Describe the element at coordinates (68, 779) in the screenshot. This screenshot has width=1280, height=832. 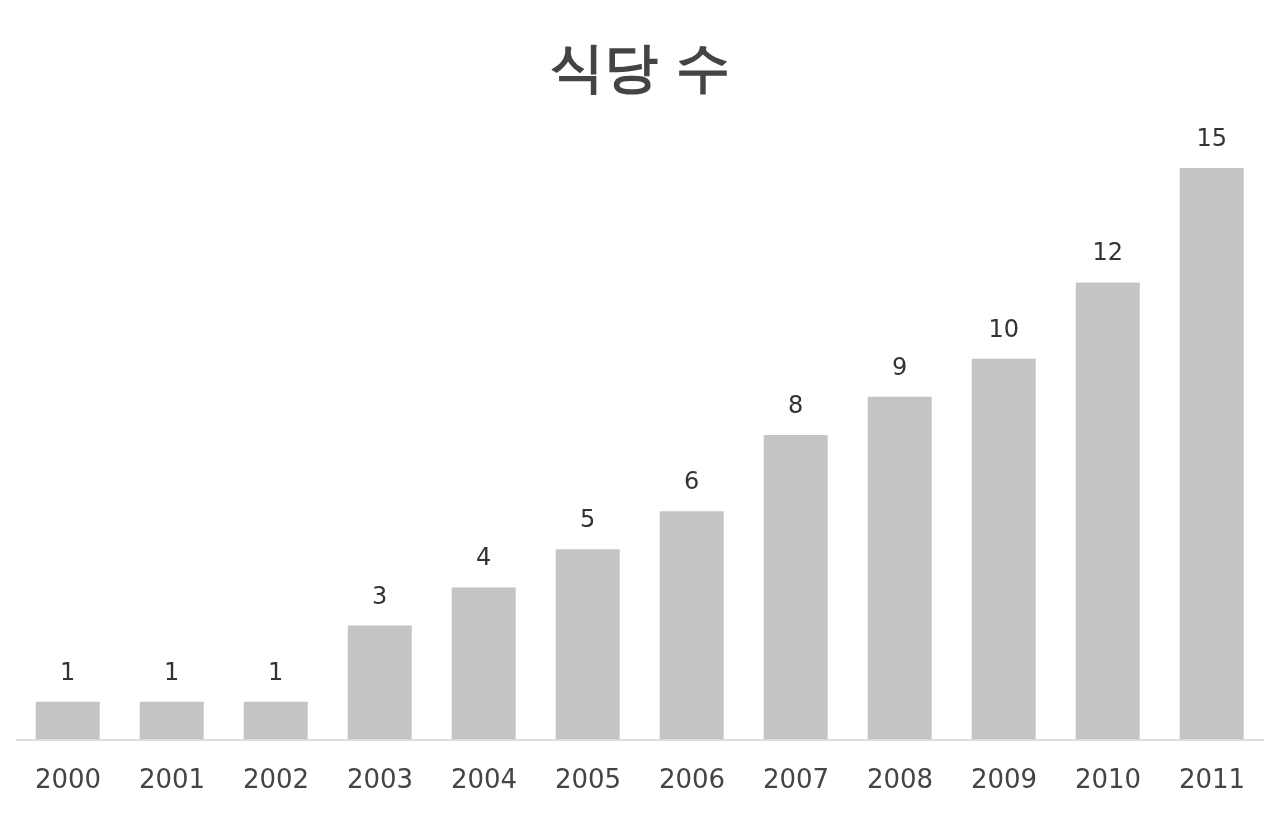
I see `x-tick-label: 2000` at that location.